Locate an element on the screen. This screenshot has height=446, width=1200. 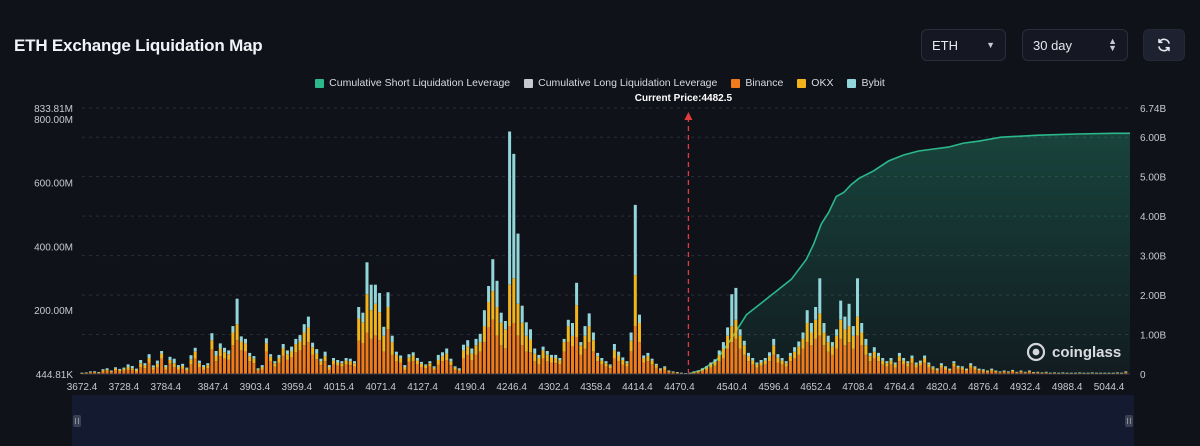
y-right-tick-label: 4.00B is located at coordinates (1153, 217).